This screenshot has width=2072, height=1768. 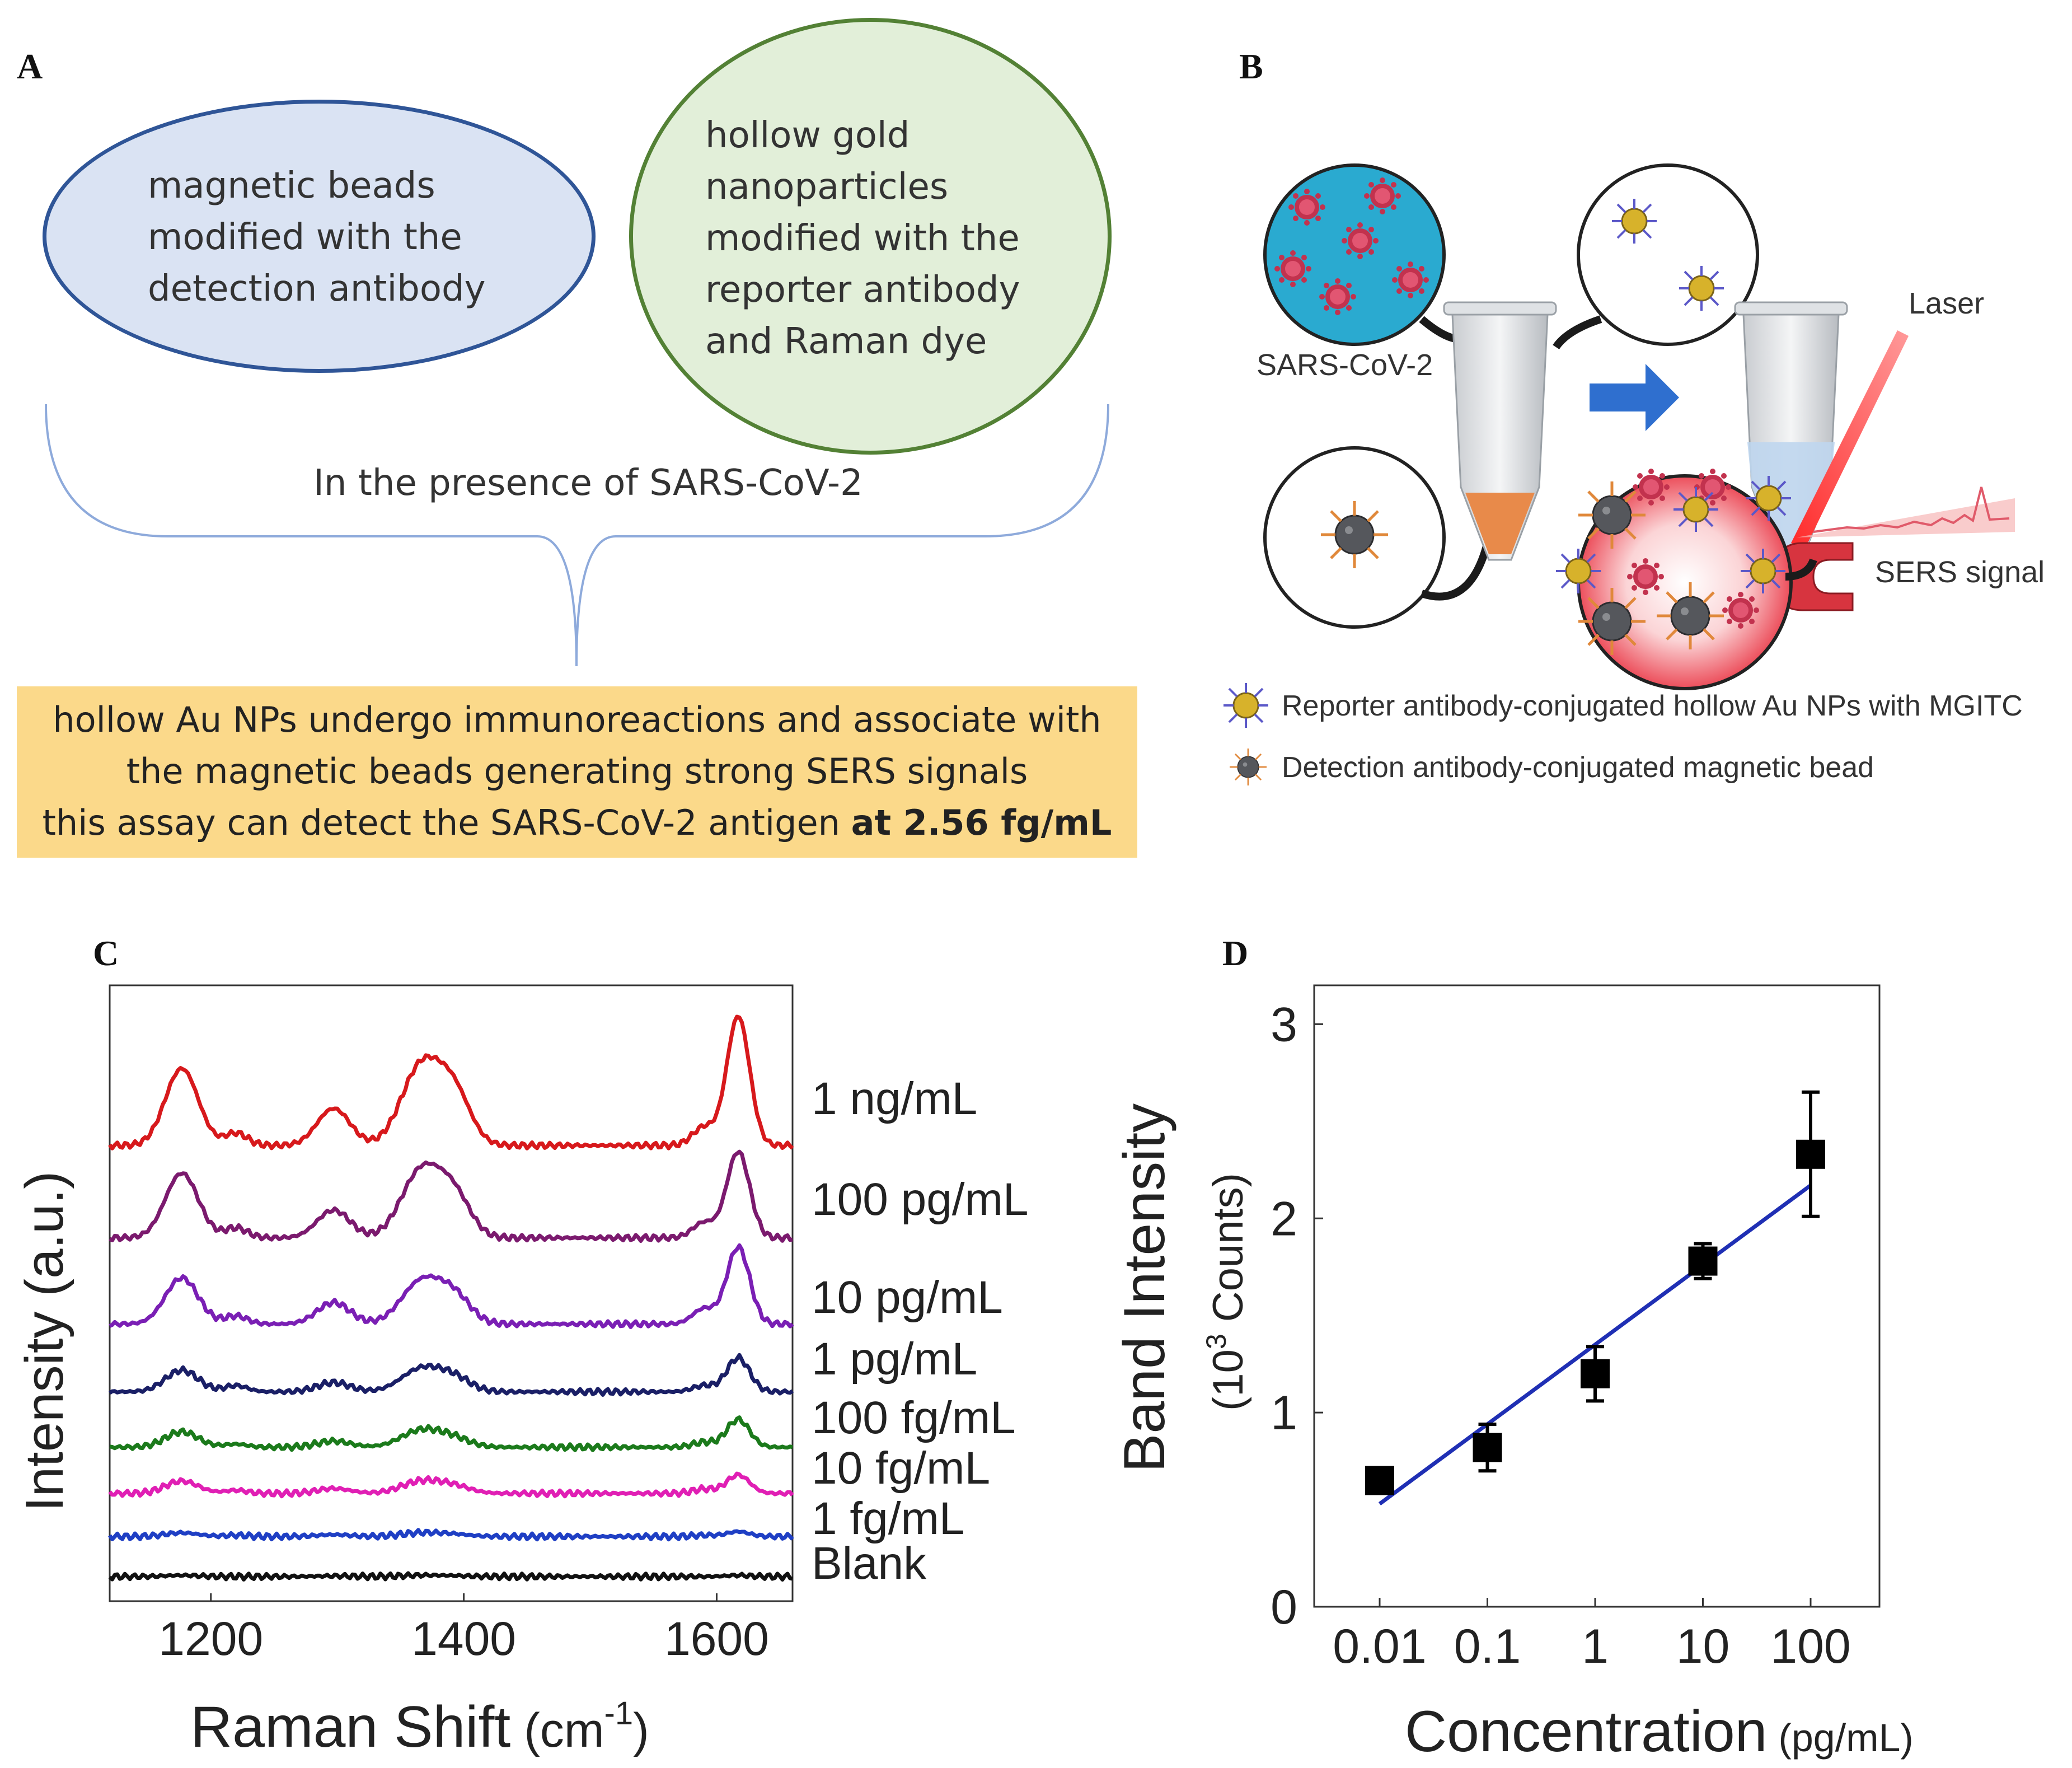 I want to click on sers-spectrum-icon, so click(x=1911, y=510).